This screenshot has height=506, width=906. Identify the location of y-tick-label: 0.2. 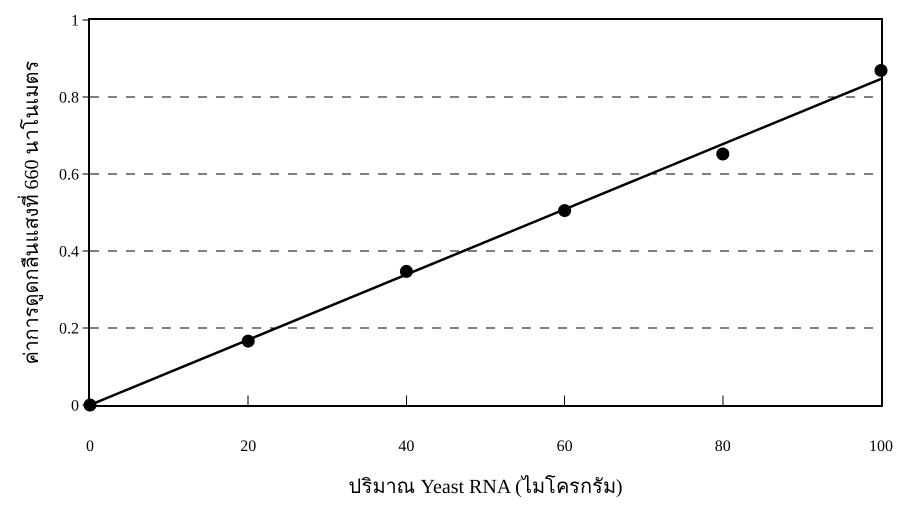
(69, 329).